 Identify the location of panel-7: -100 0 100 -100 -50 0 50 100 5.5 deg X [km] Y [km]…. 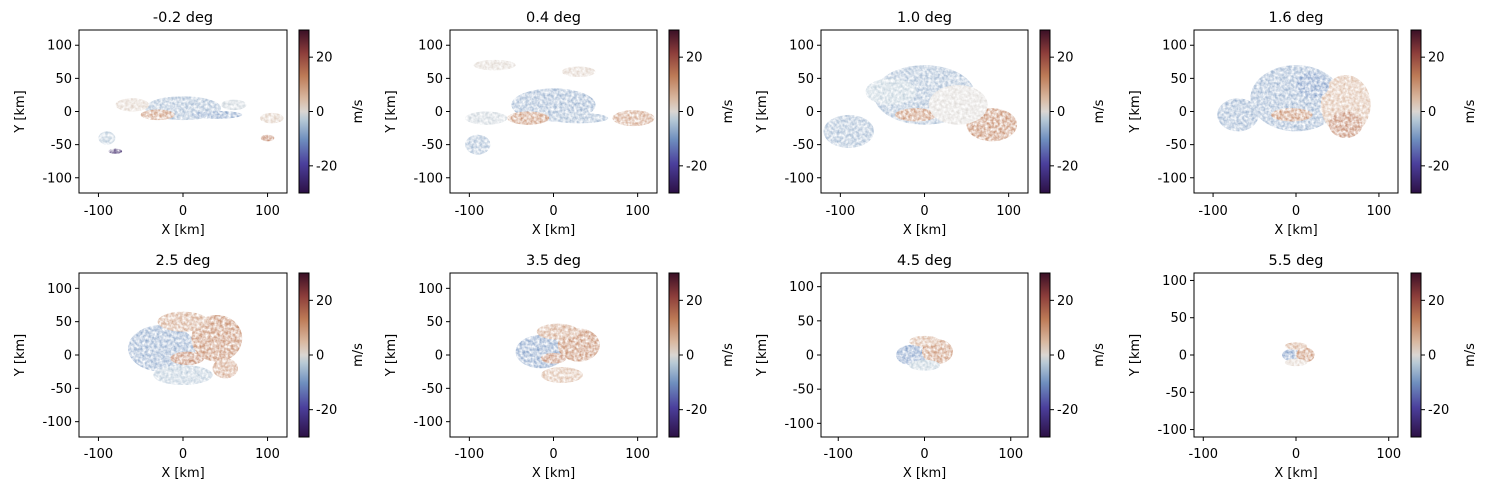
(1303, 367).